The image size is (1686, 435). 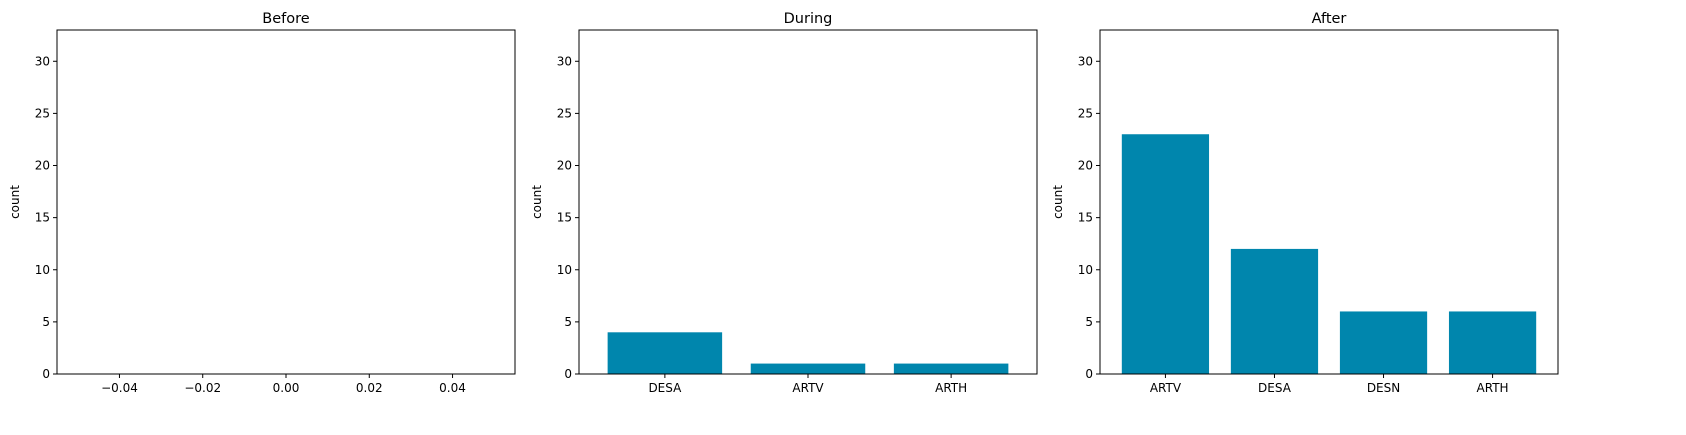 I want to click on x-tick-label: 0.02, so click(x=369, y=388).